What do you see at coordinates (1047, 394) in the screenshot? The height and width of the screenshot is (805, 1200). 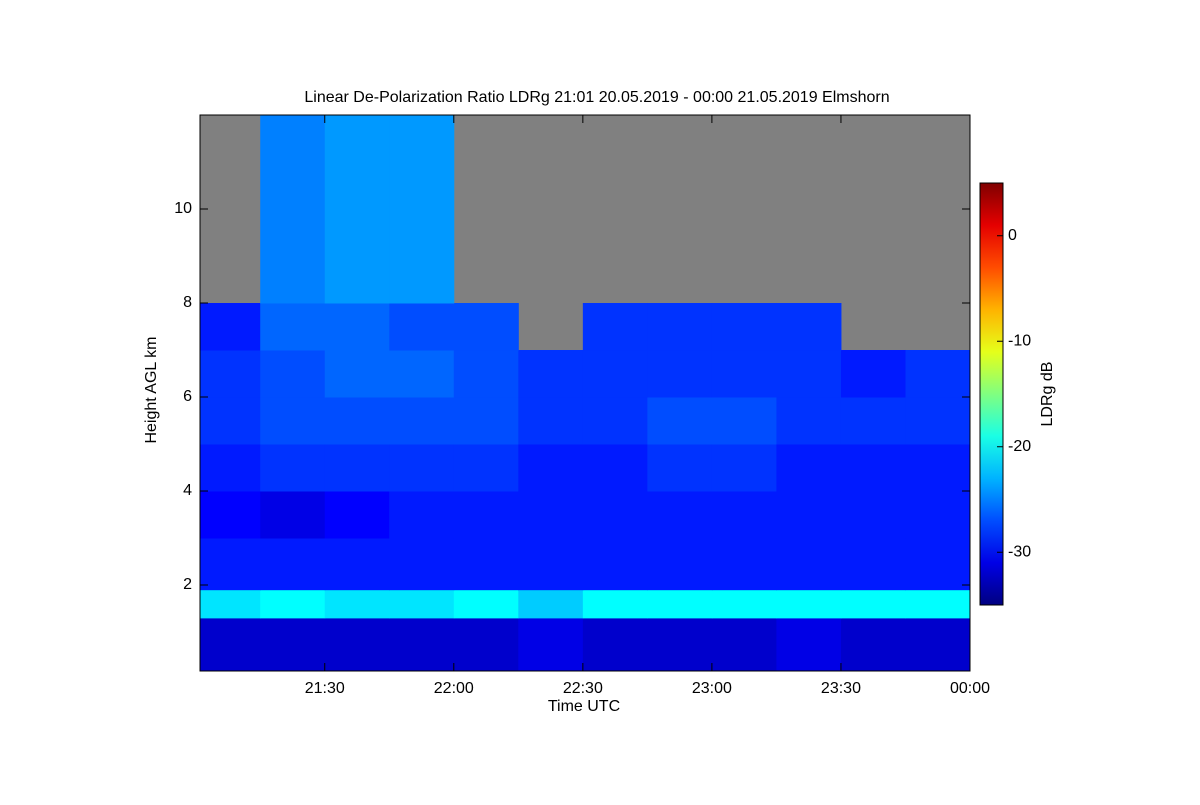 I see `colorbar-label: LDRg dB` at bounding box center [1047, 394].